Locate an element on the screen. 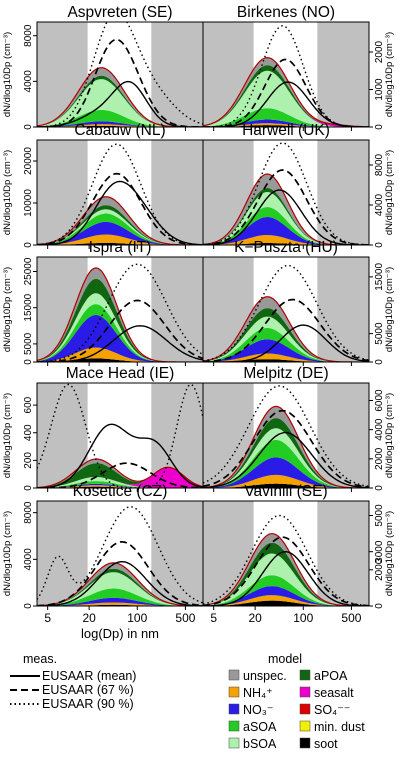 This screenshot has height=769, width=399. y-tick-label: 200 is located at coordinates (28, 460).